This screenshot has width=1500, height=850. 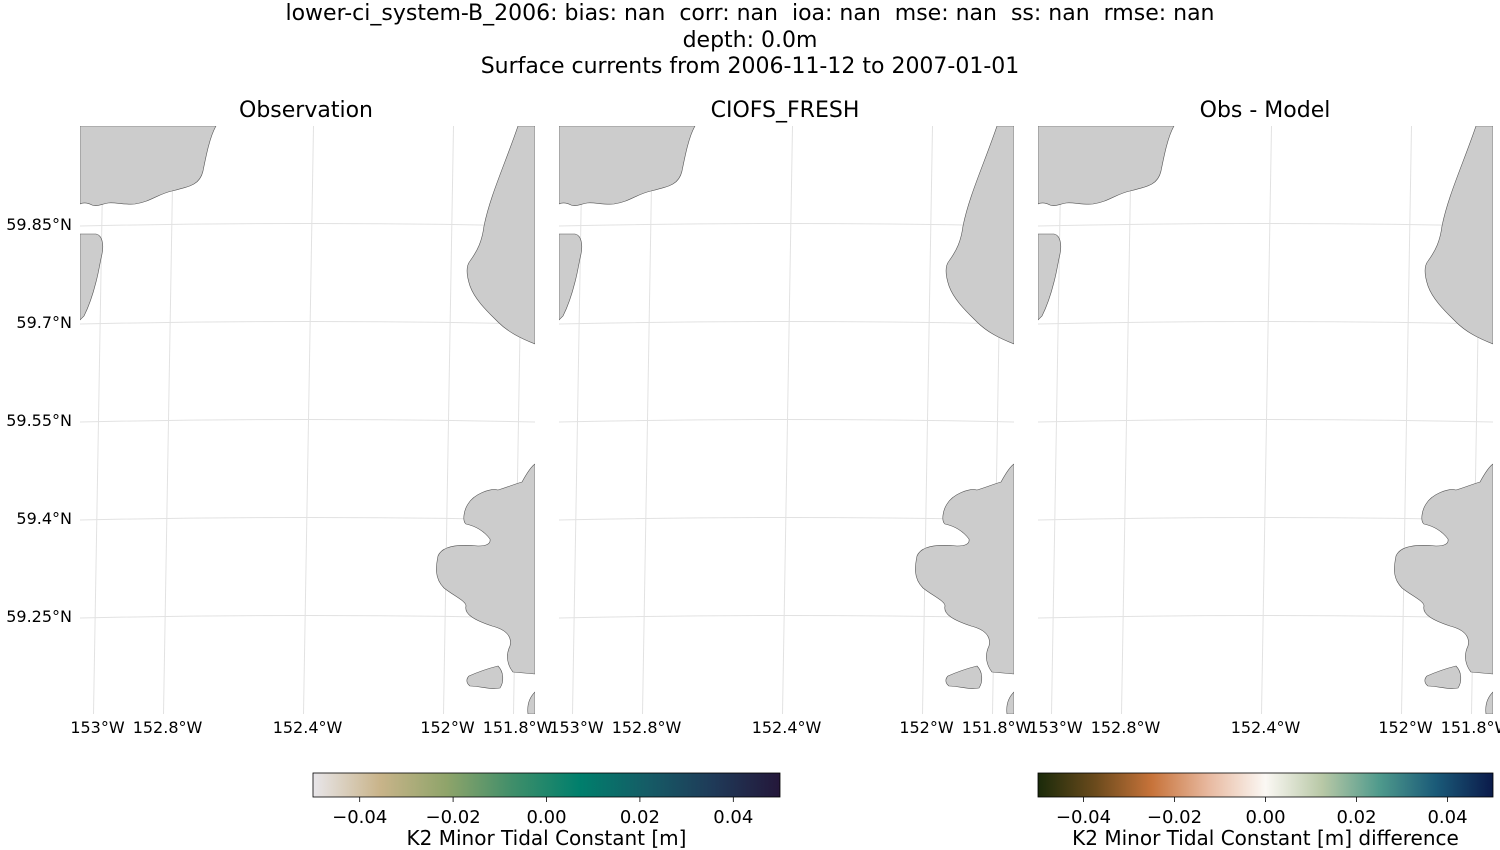 What do you see at coordinates (547, 838) in the screenshot?
I see `colorbar-label: K2 Minor Tidal Constant [m]` at bounding box center [547, 838].